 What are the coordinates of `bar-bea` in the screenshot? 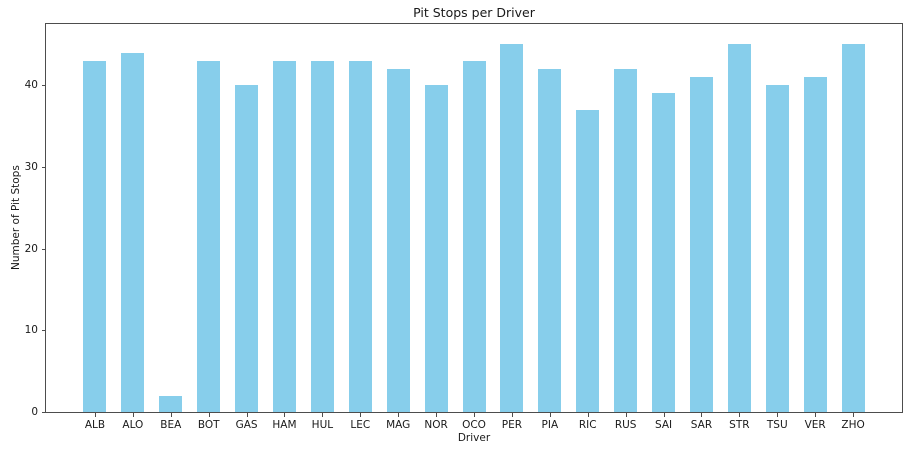 It's located at (171, 403).